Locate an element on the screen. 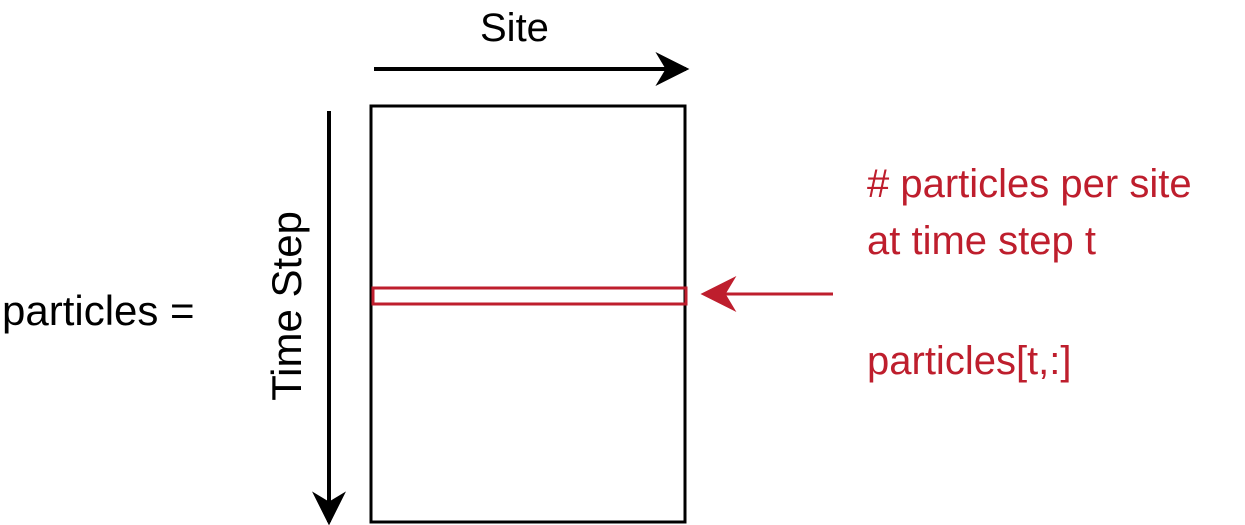 The width and height of the screenshot is (1245, 525). site-axis-label: Site is located at coordinates (514, 28).